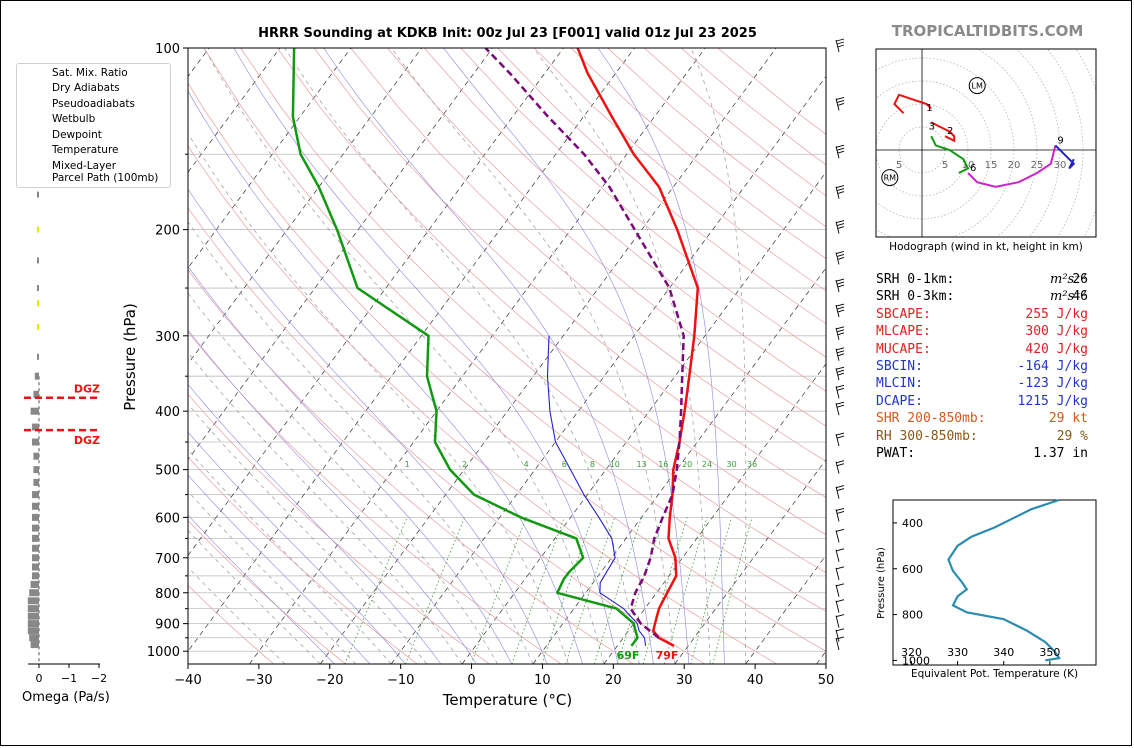 The height and width of the screenshot is (748, 1134). Describe the element at coordinates (471, 680) in the screenshot. I see `x-tick-label: 0` at that location.